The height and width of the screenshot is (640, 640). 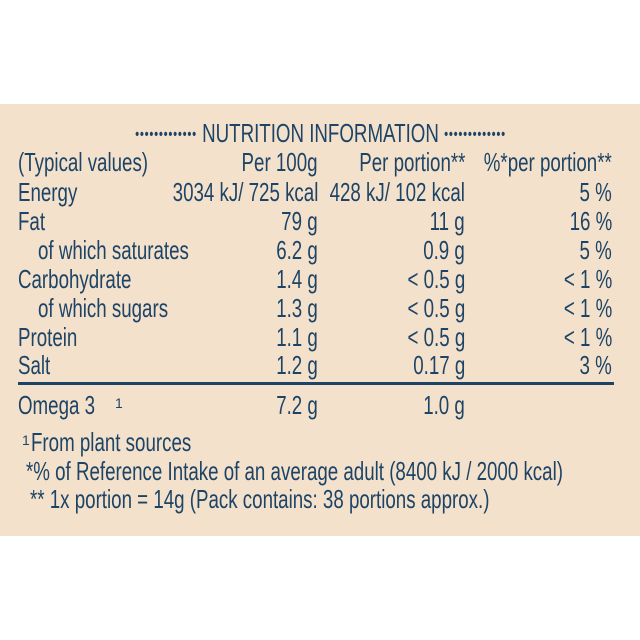 I want to click on row-per-100g-text: 1.2 g, so click(x=297, y=365).